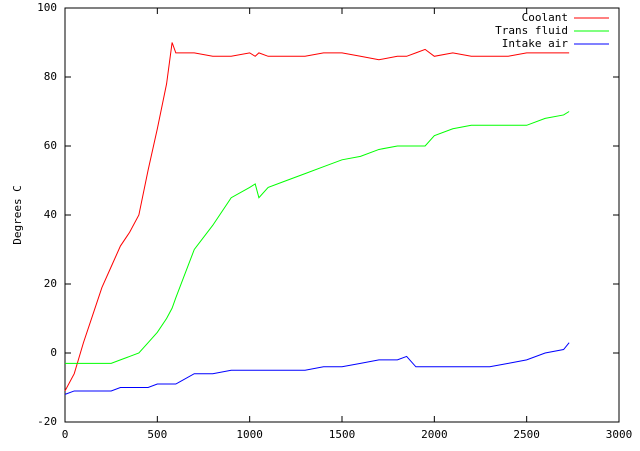 The height and width of the screenshot is (451, 640). I want to click on y-tick-label: 100, so click(47, 7).